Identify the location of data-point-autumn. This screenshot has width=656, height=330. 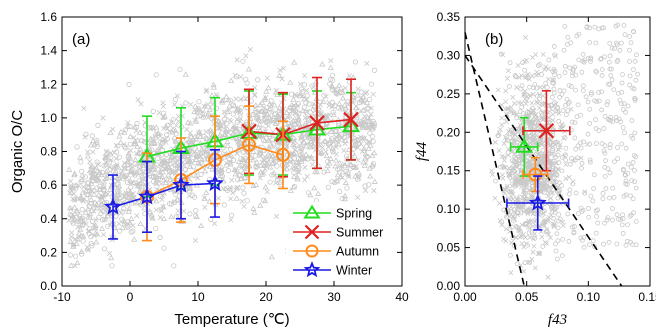
(249, 144).